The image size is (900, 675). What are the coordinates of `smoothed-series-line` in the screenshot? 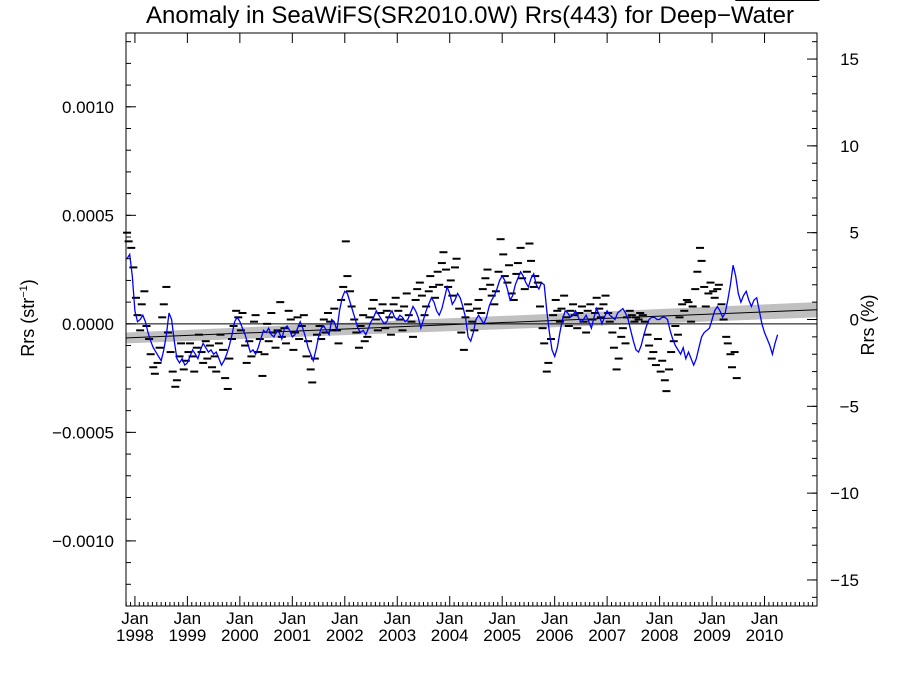 It's located at (452, 309).